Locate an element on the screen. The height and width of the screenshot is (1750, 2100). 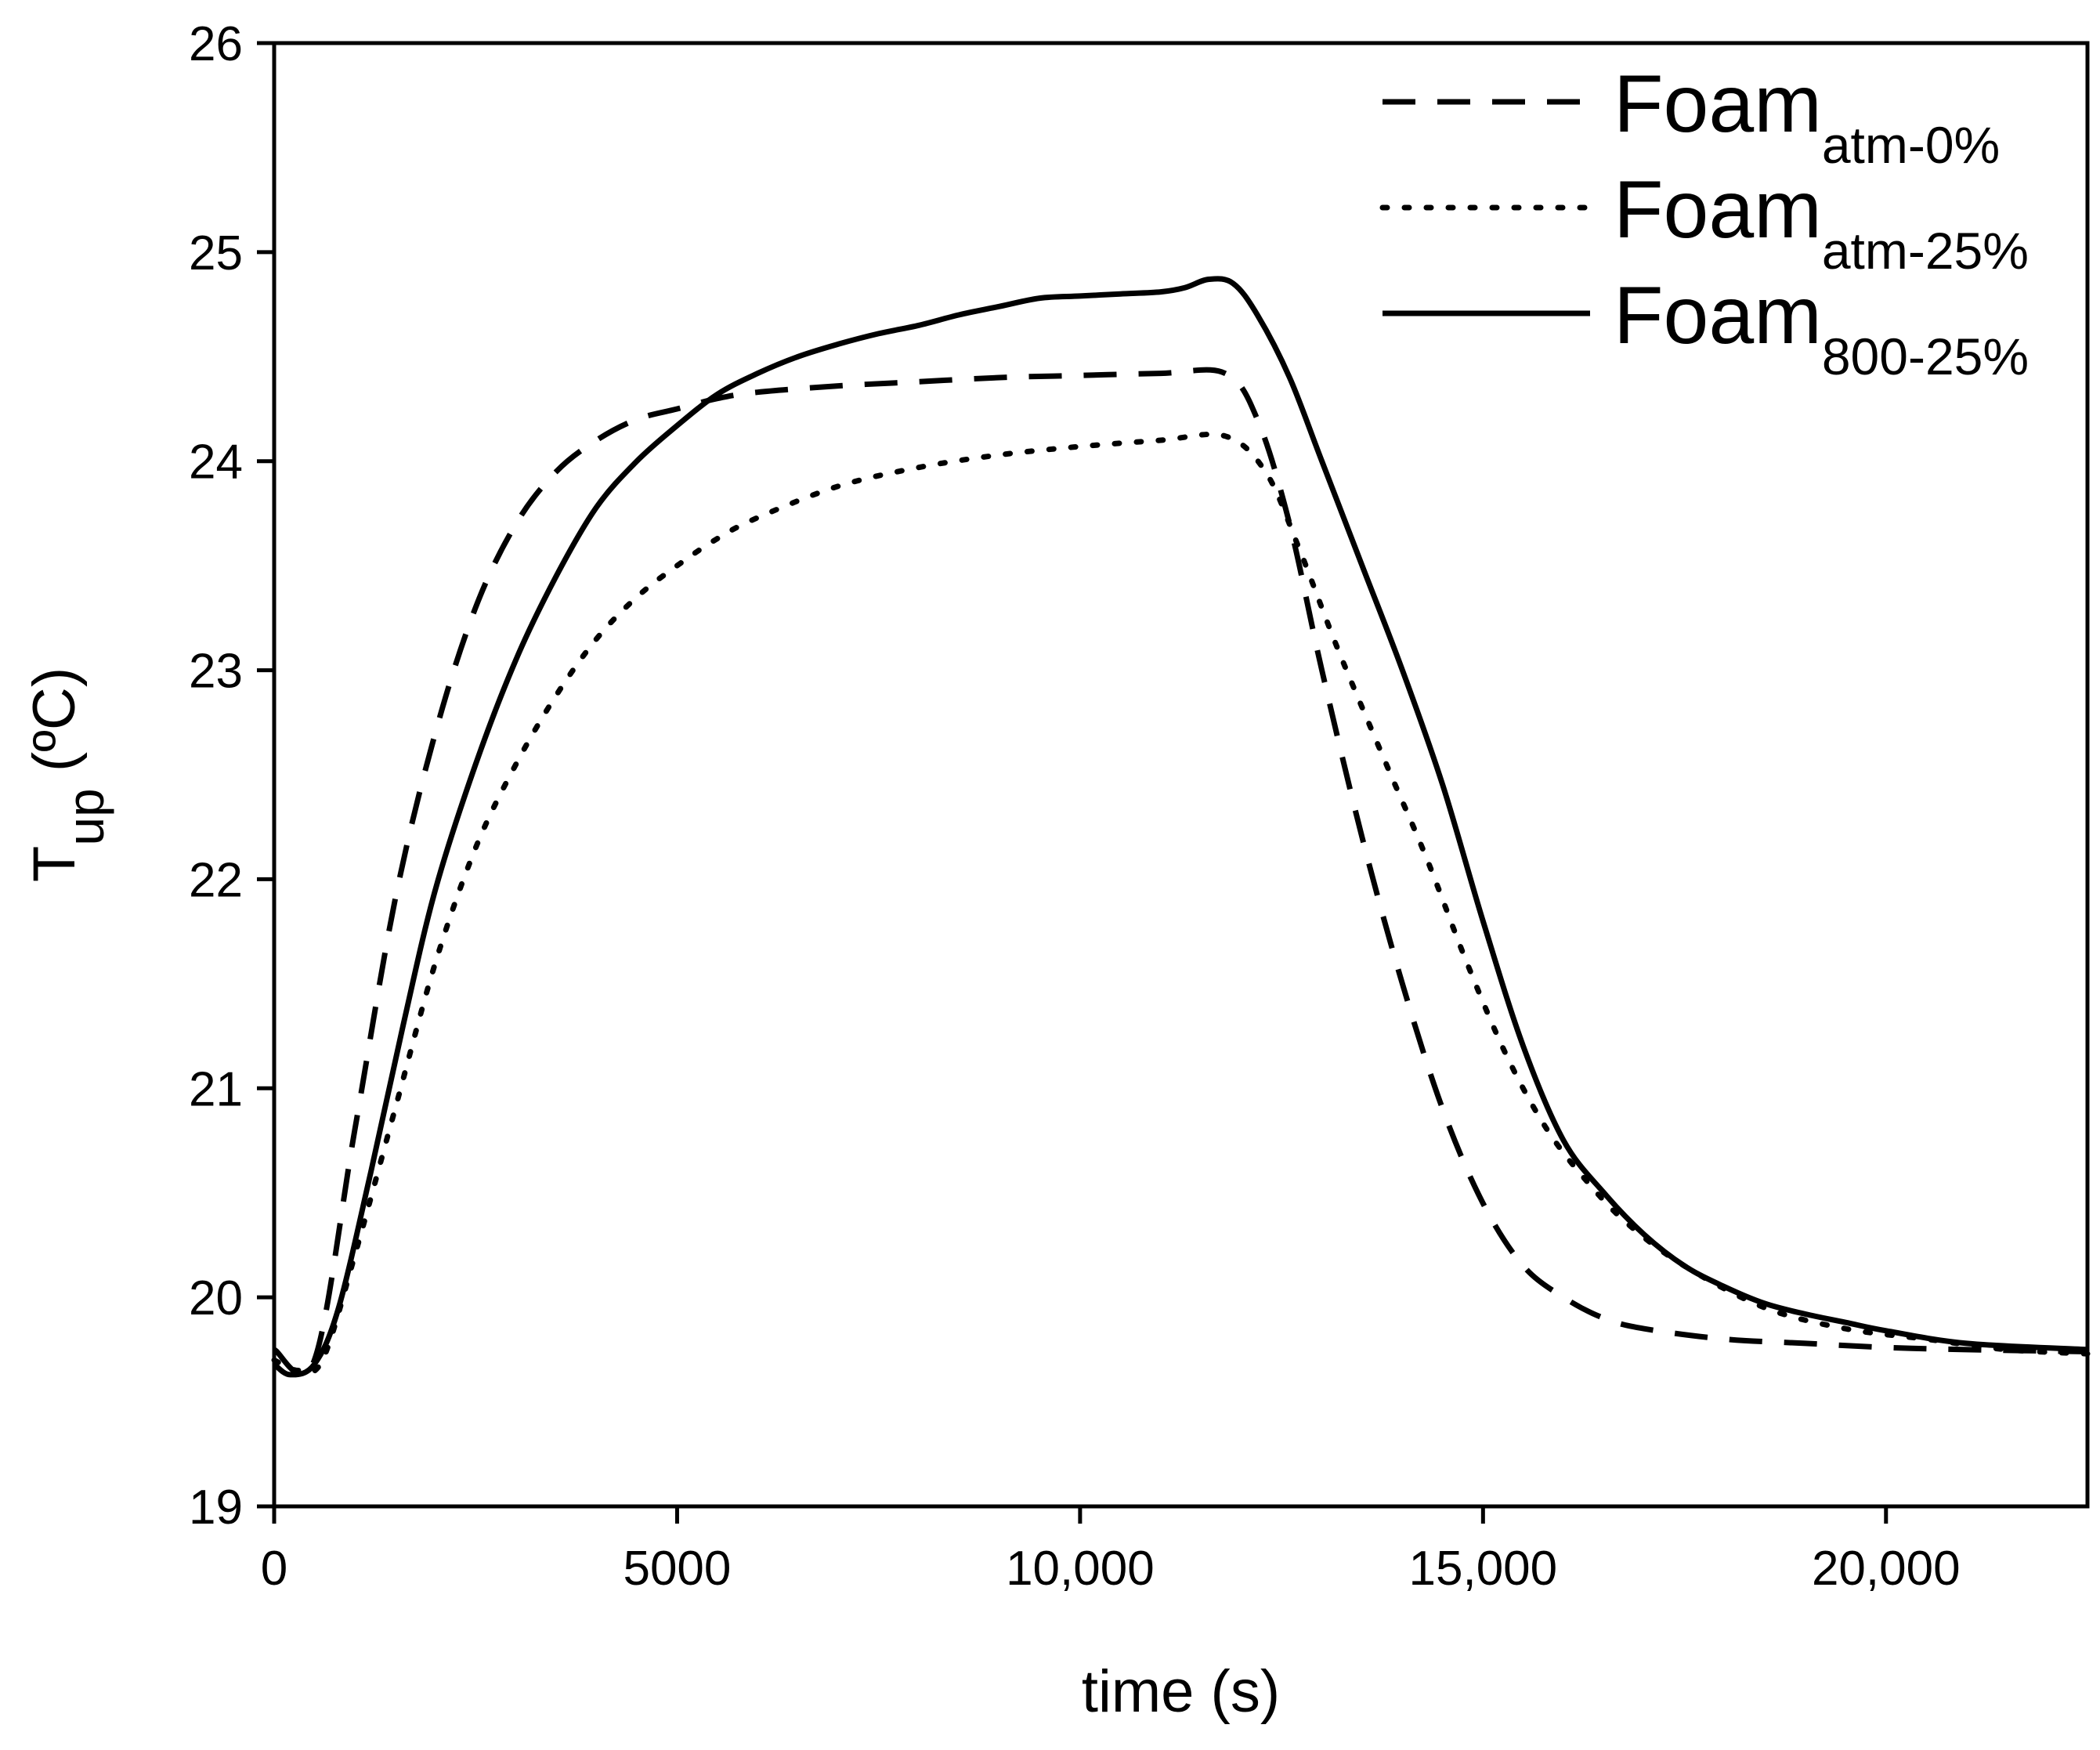
y-tick-label: 21 is located at coordinates (216, 1089).